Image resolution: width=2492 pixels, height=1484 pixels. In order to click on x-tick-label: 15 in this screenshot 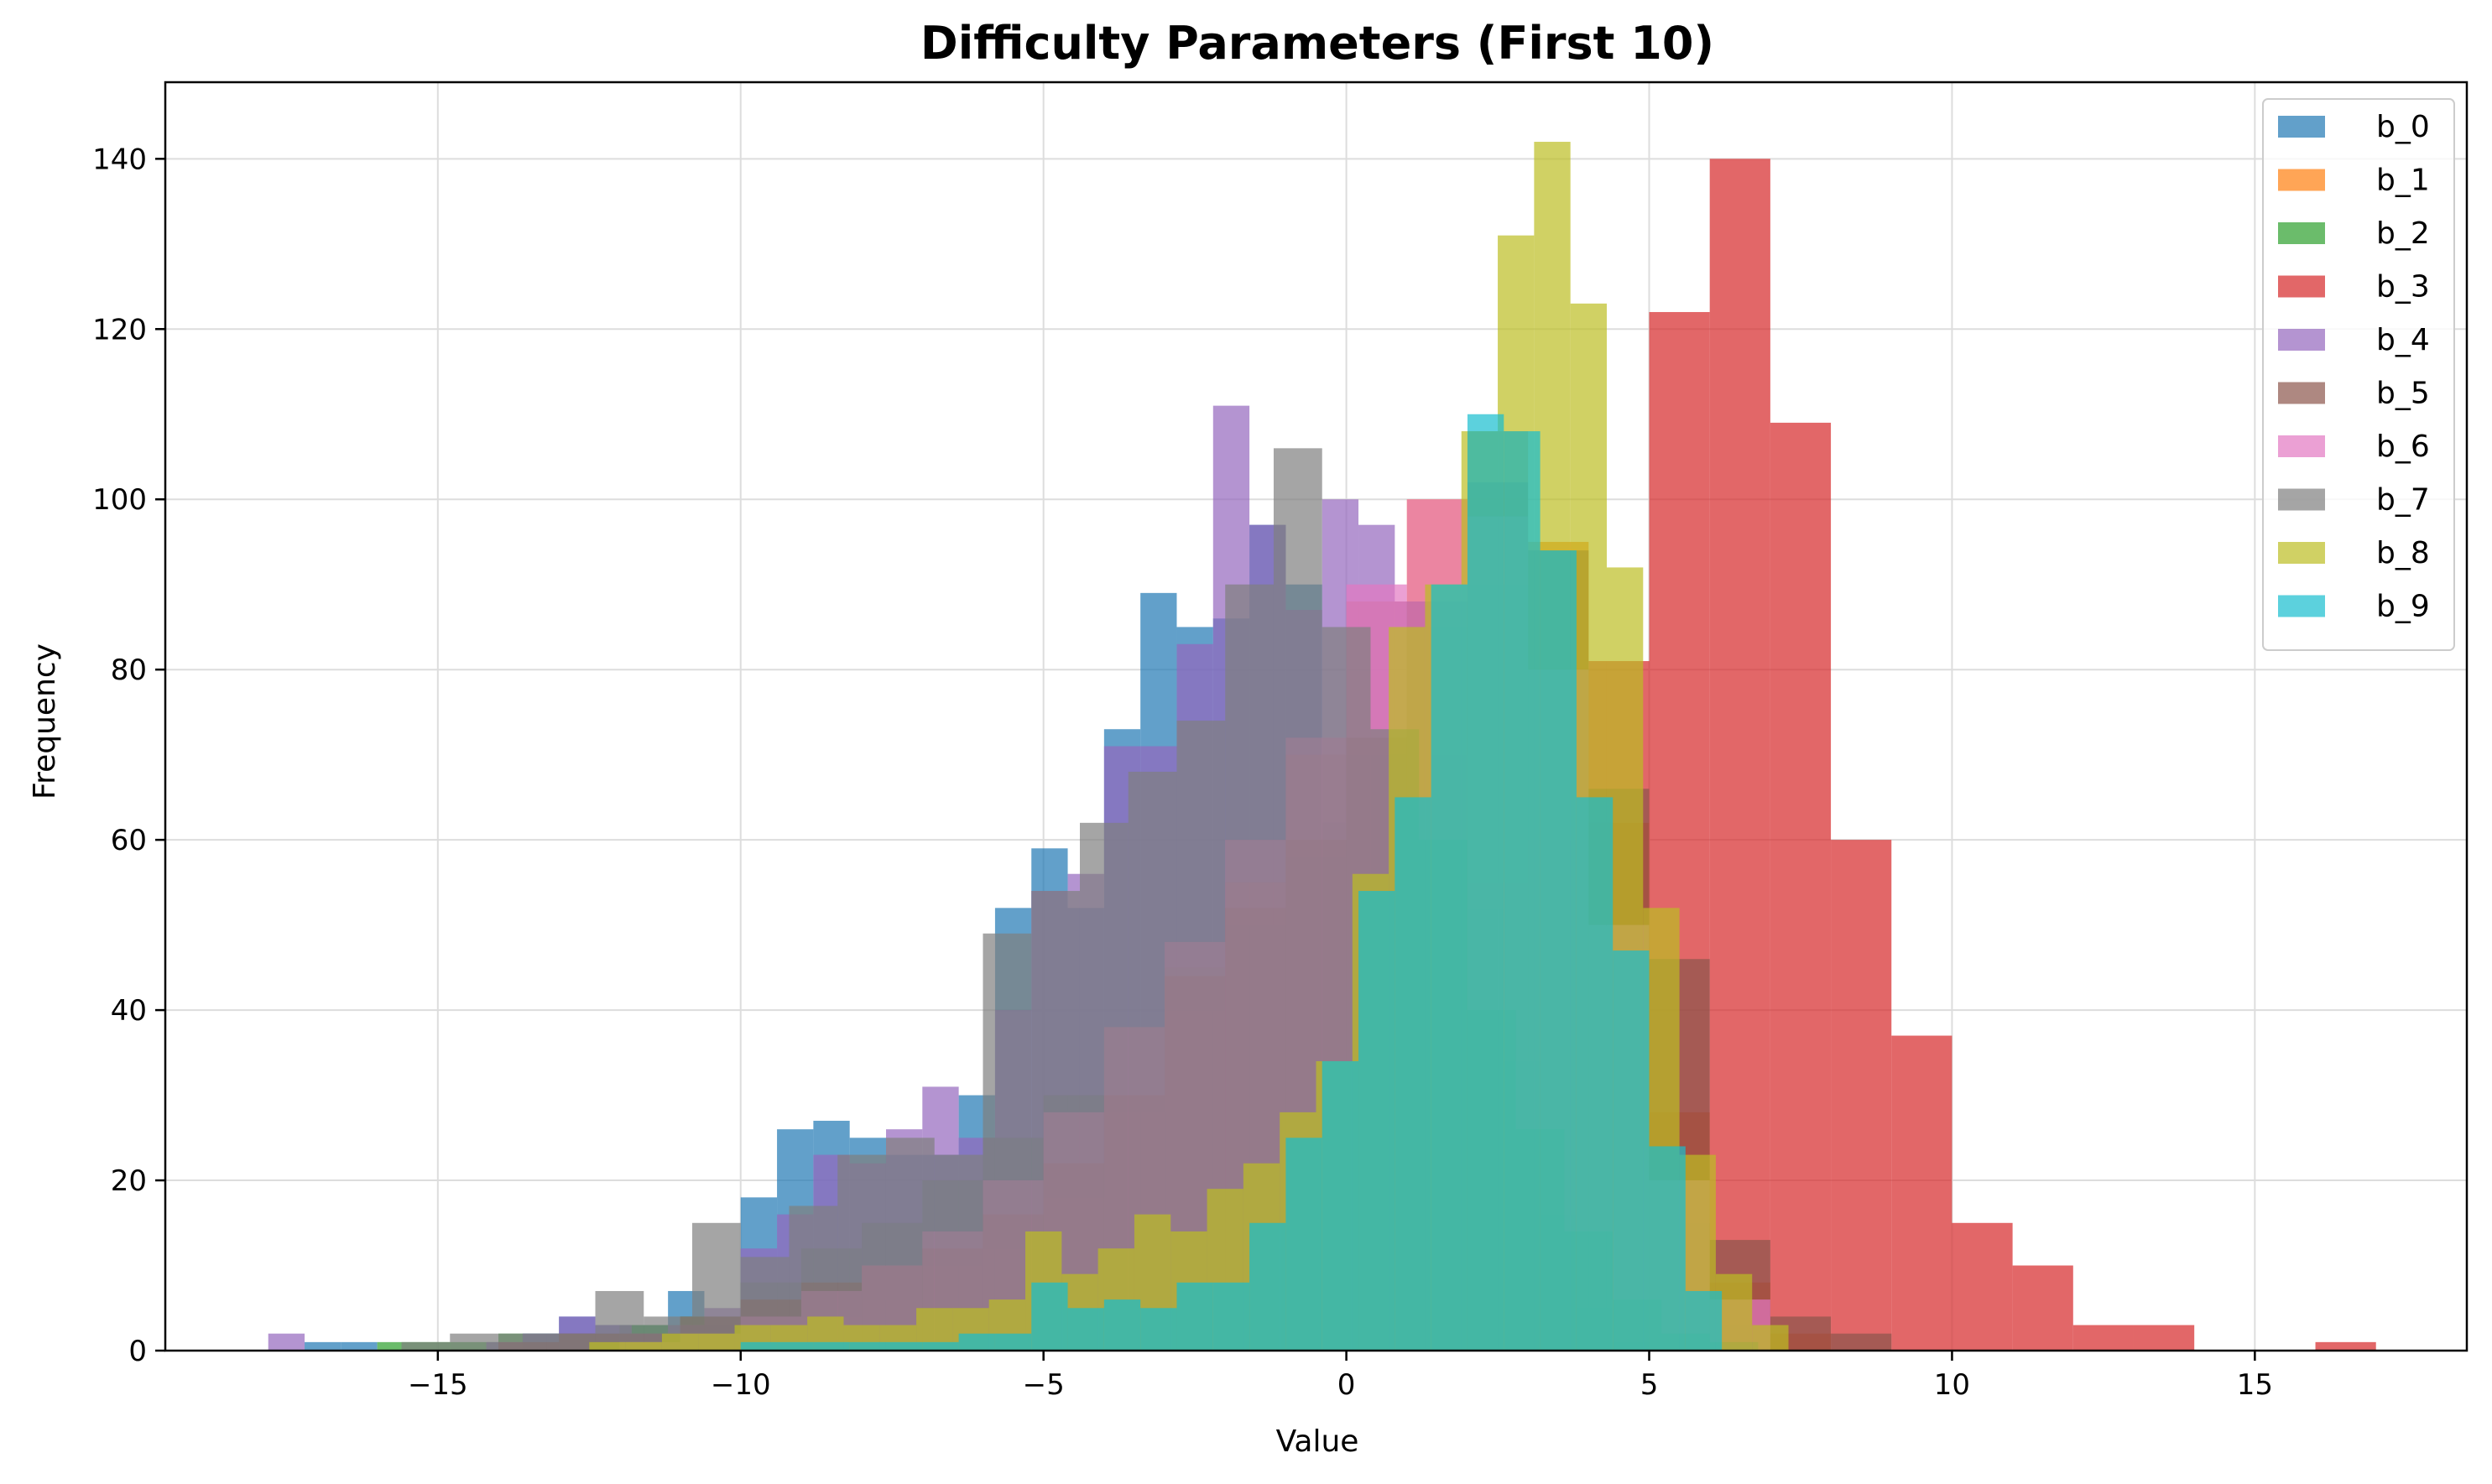, I will do `click(2255, 1385)`.